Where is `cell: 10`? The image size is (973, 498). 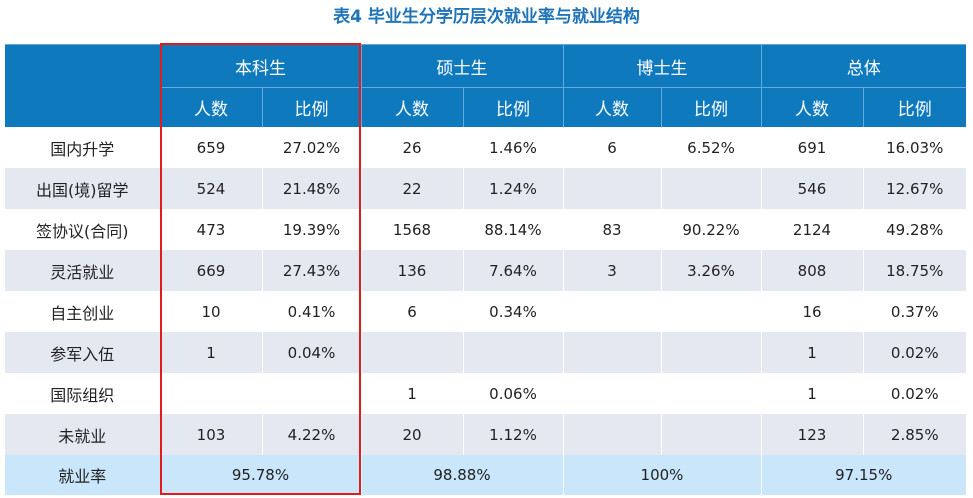
cell: 10 is located at coordinates (210, 311).